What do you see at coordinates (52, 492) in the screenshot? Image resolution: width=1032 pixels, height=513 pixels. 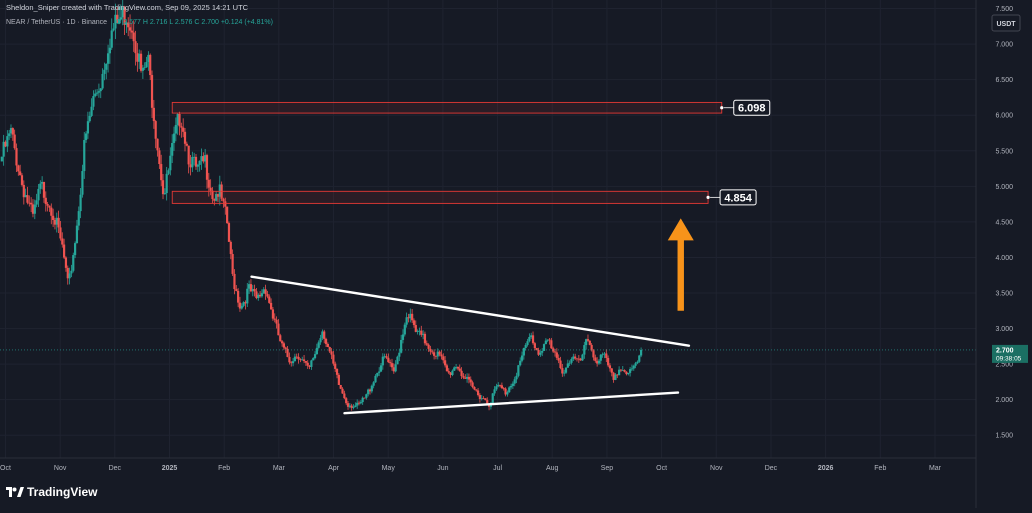 I see `tradingview-logo: TradingView` at bounding box center [52, 492].